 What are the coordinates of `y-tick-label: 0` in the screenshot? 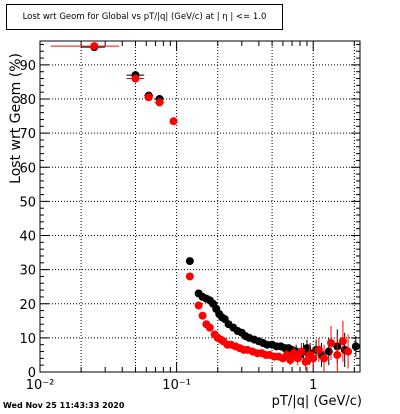 It's located at (32, 373).